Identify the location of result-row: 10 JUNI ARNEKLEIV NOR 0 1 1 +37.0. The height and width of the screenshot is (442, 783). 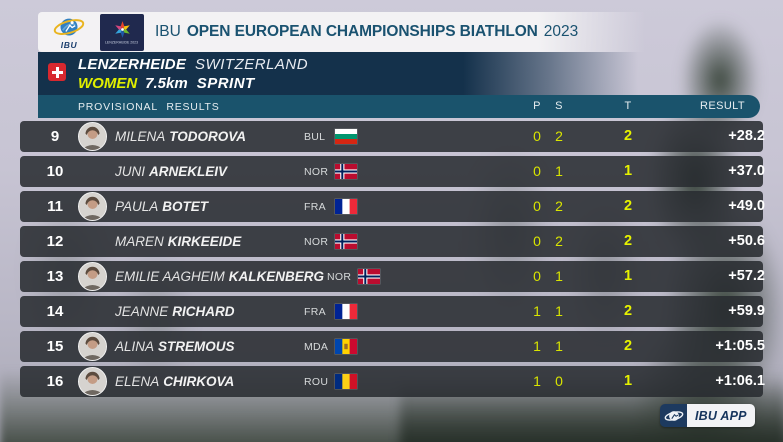
(392, 171).